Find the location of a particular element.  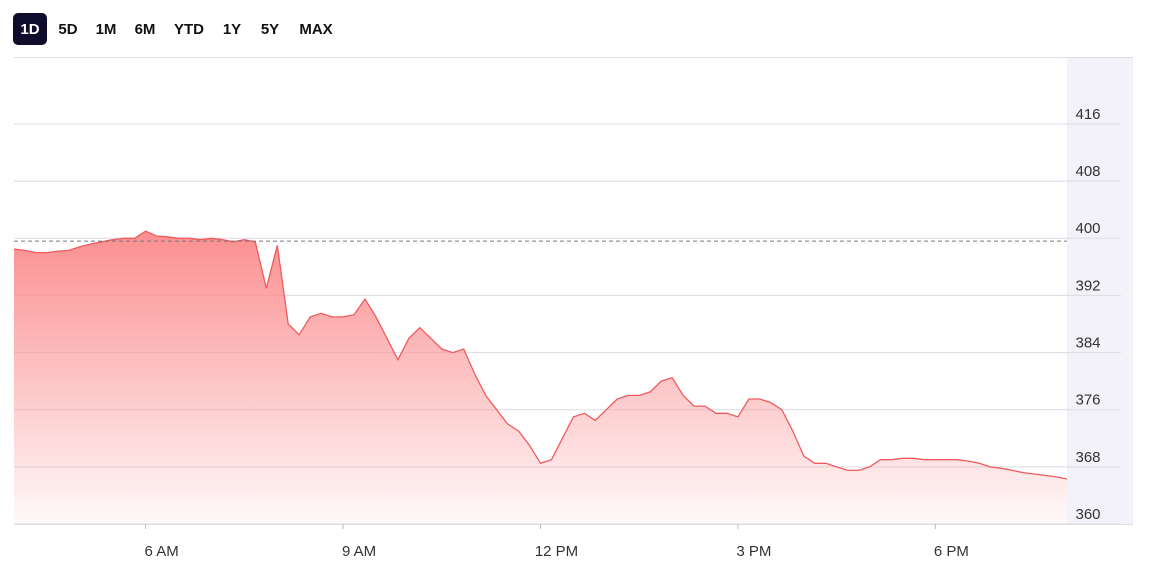

axis-panel is located at coordinates (1100, 291).